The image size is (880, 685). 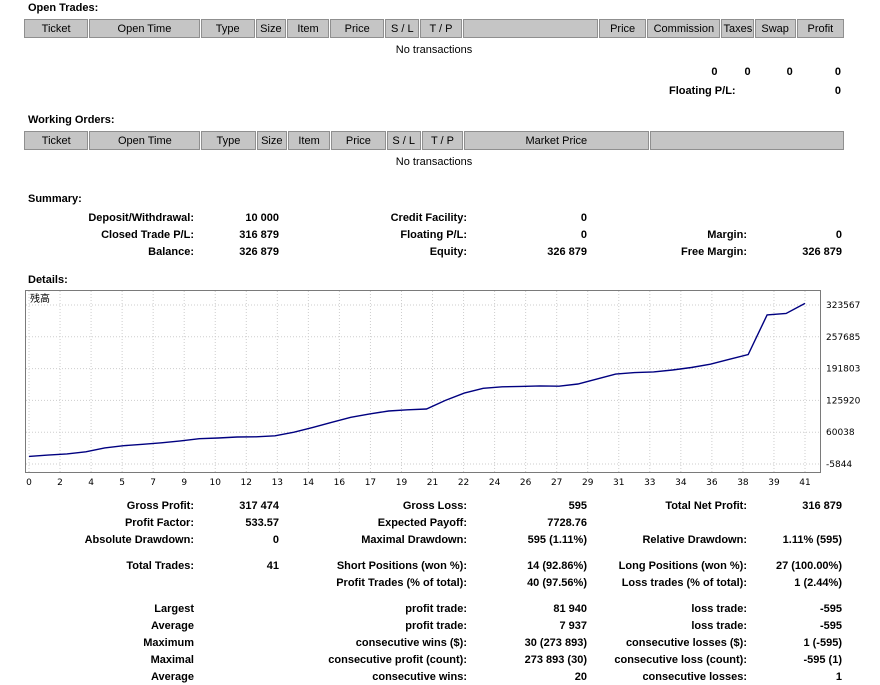 What do you see at coordinates (737, 28) in the screenshot?
I see `open-trades-column-header: Taxes` at bounding box center [737, 28].